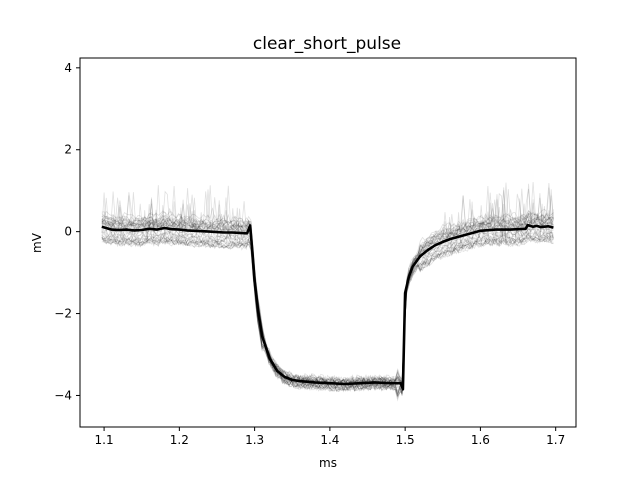 This screenshot has height=480, width=640. What do you see at coordinates (179, 440) in the screenshot?
I see `x-tick-label: 1.2` at bounding box center [179, 440].